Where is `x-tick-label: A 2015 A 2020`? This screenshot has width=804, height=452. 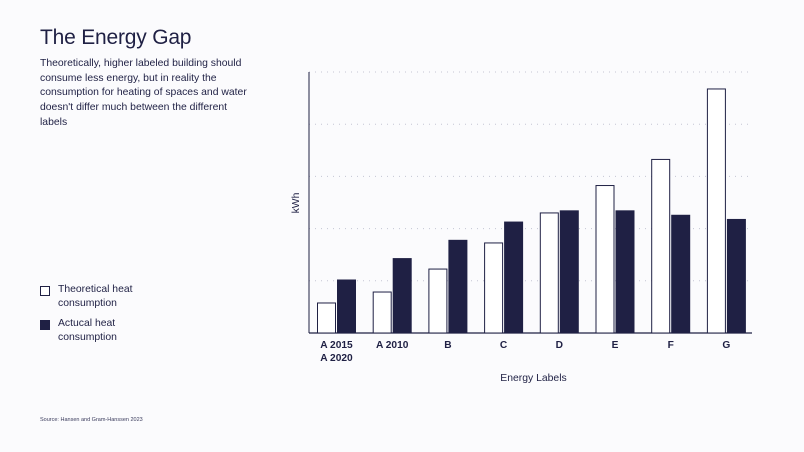 x-tick-label: A 2015 A 2020 is located at coordinates (336, 352).